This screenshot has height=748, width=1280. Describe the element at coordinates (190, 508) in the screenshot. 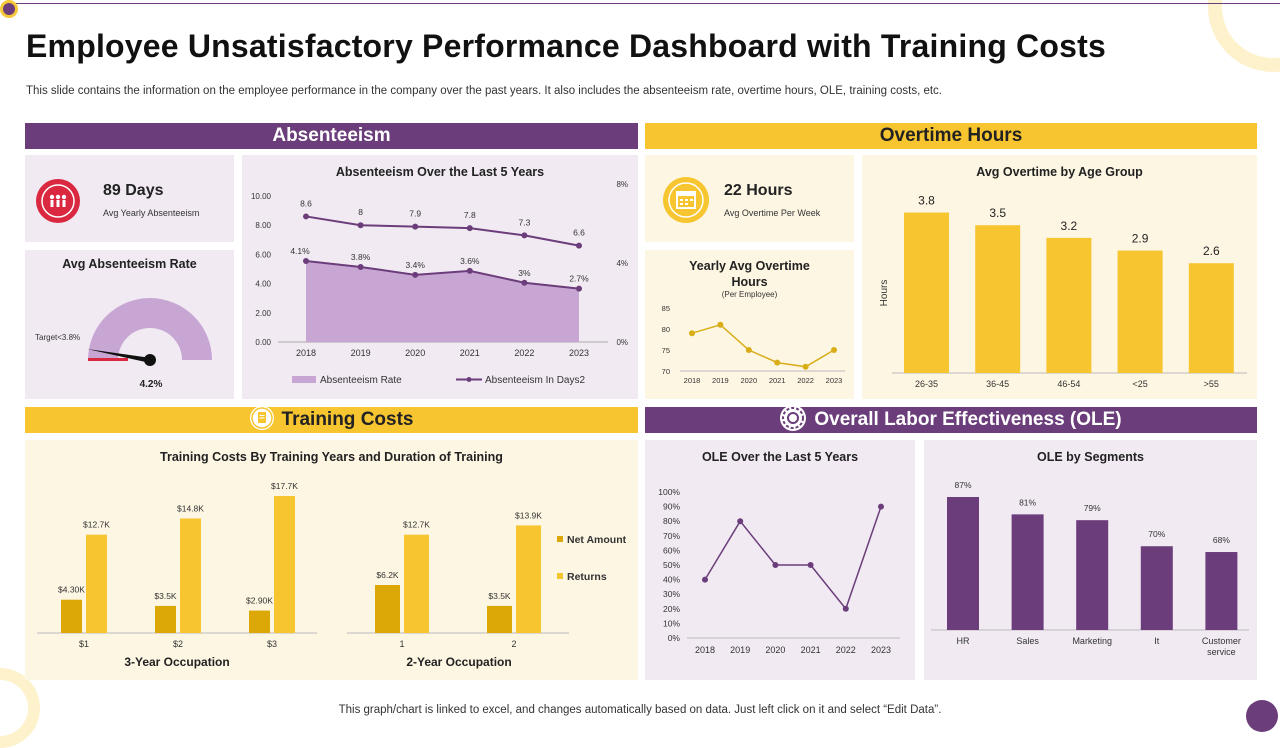

I see `returns-label: $14.8K` at that location.